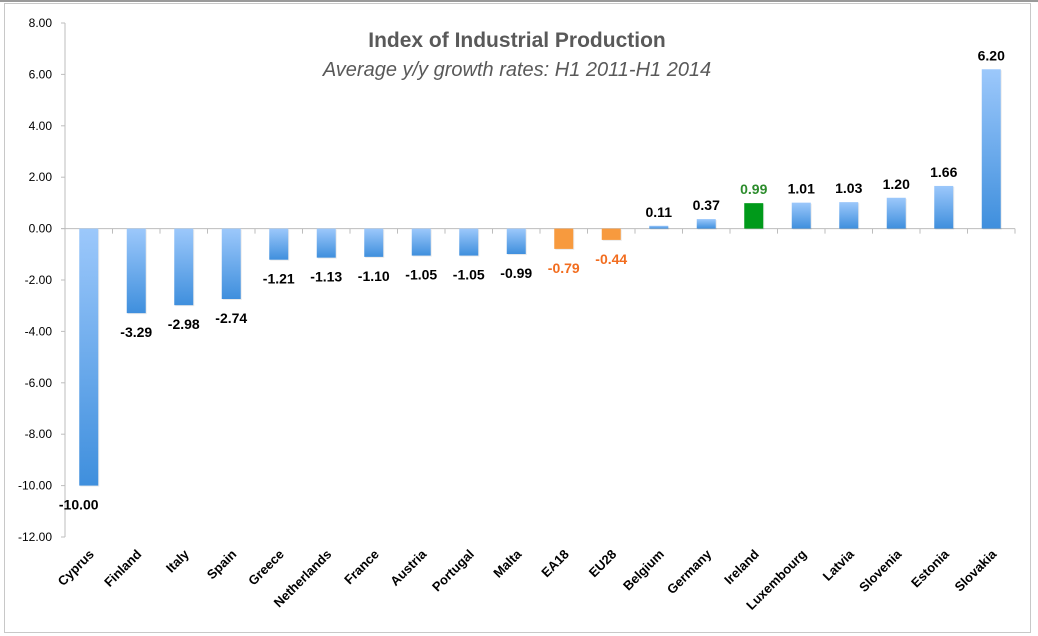 This screenshot has height=636, width=1038. What do you see at coordinates (659, 212) in the screenshot?
I see `value-label: 0.11` at bounding box center [659, 212].